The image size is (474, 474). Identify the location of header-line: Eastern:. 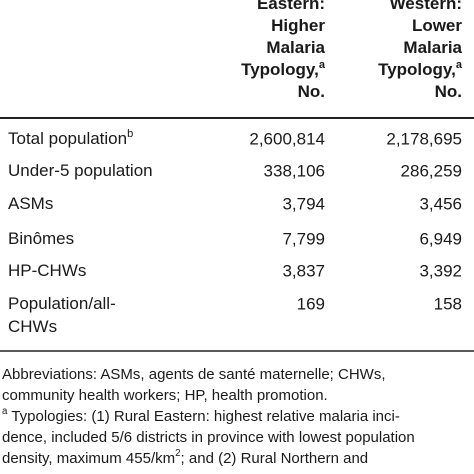
(291, 6).